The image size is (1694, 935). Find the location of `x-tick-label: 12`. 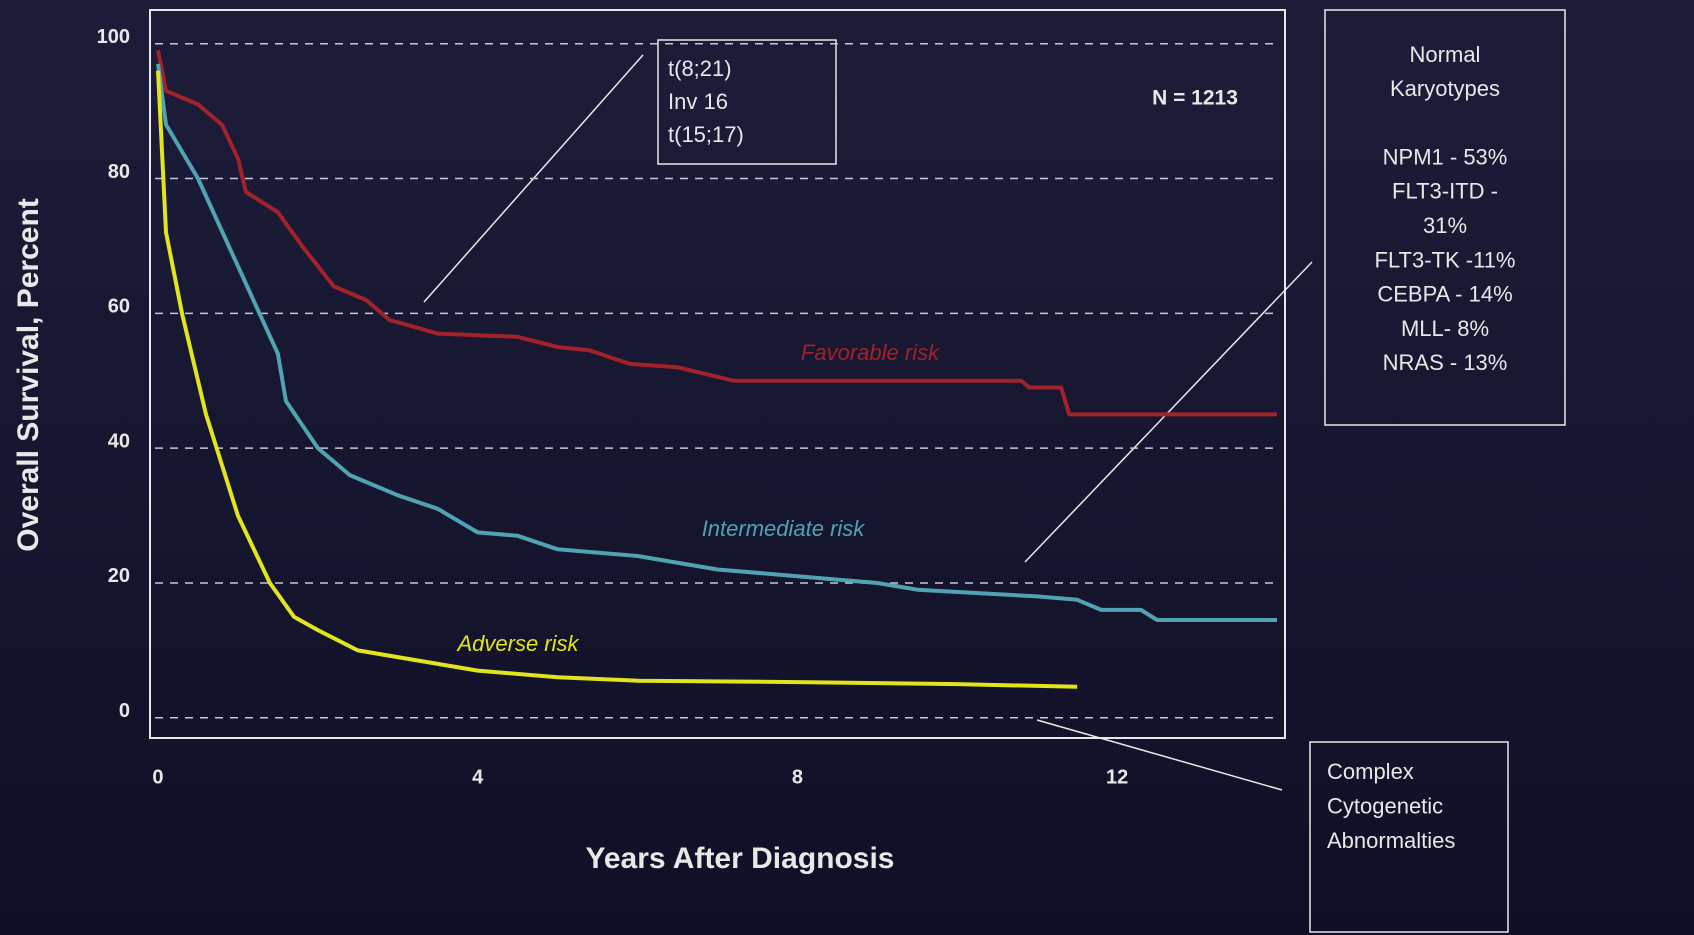

x-tick-label: 12 is located at coordinates (1117, 777).